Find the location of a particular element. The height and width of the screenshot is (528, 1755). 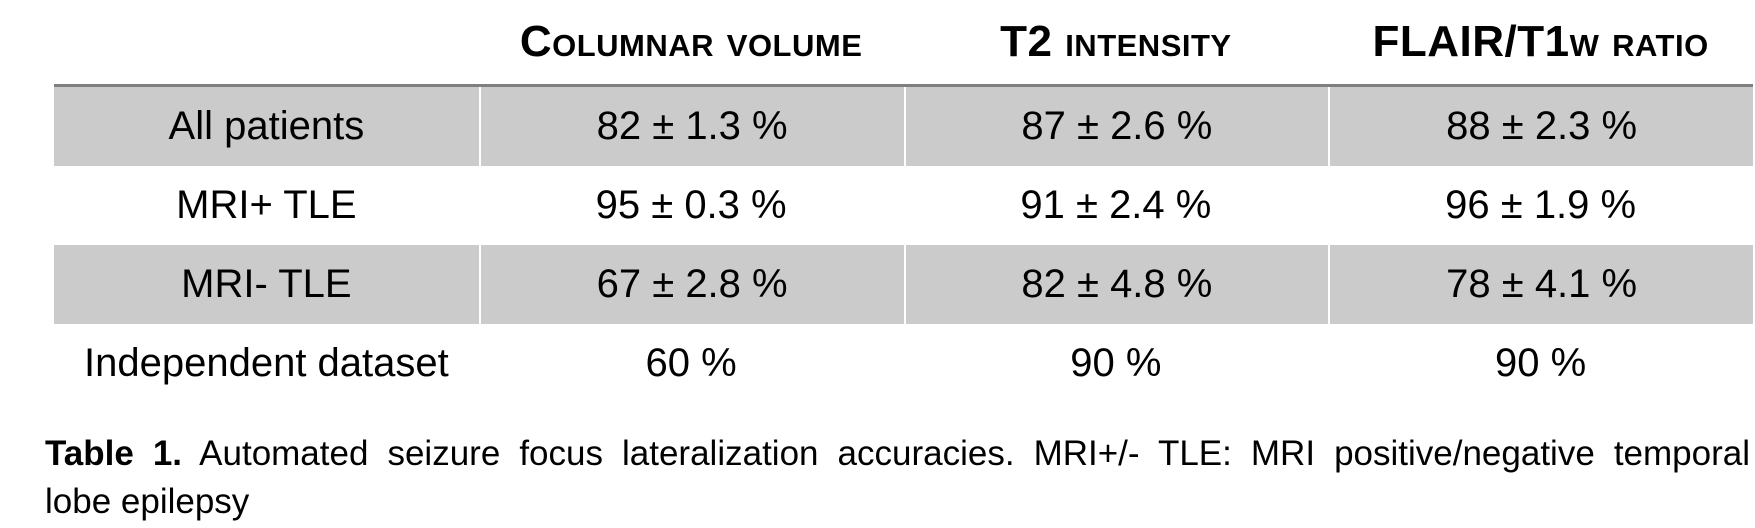

table-cell: 91 ± 2.4 % is located at coordinates (1116, 205).